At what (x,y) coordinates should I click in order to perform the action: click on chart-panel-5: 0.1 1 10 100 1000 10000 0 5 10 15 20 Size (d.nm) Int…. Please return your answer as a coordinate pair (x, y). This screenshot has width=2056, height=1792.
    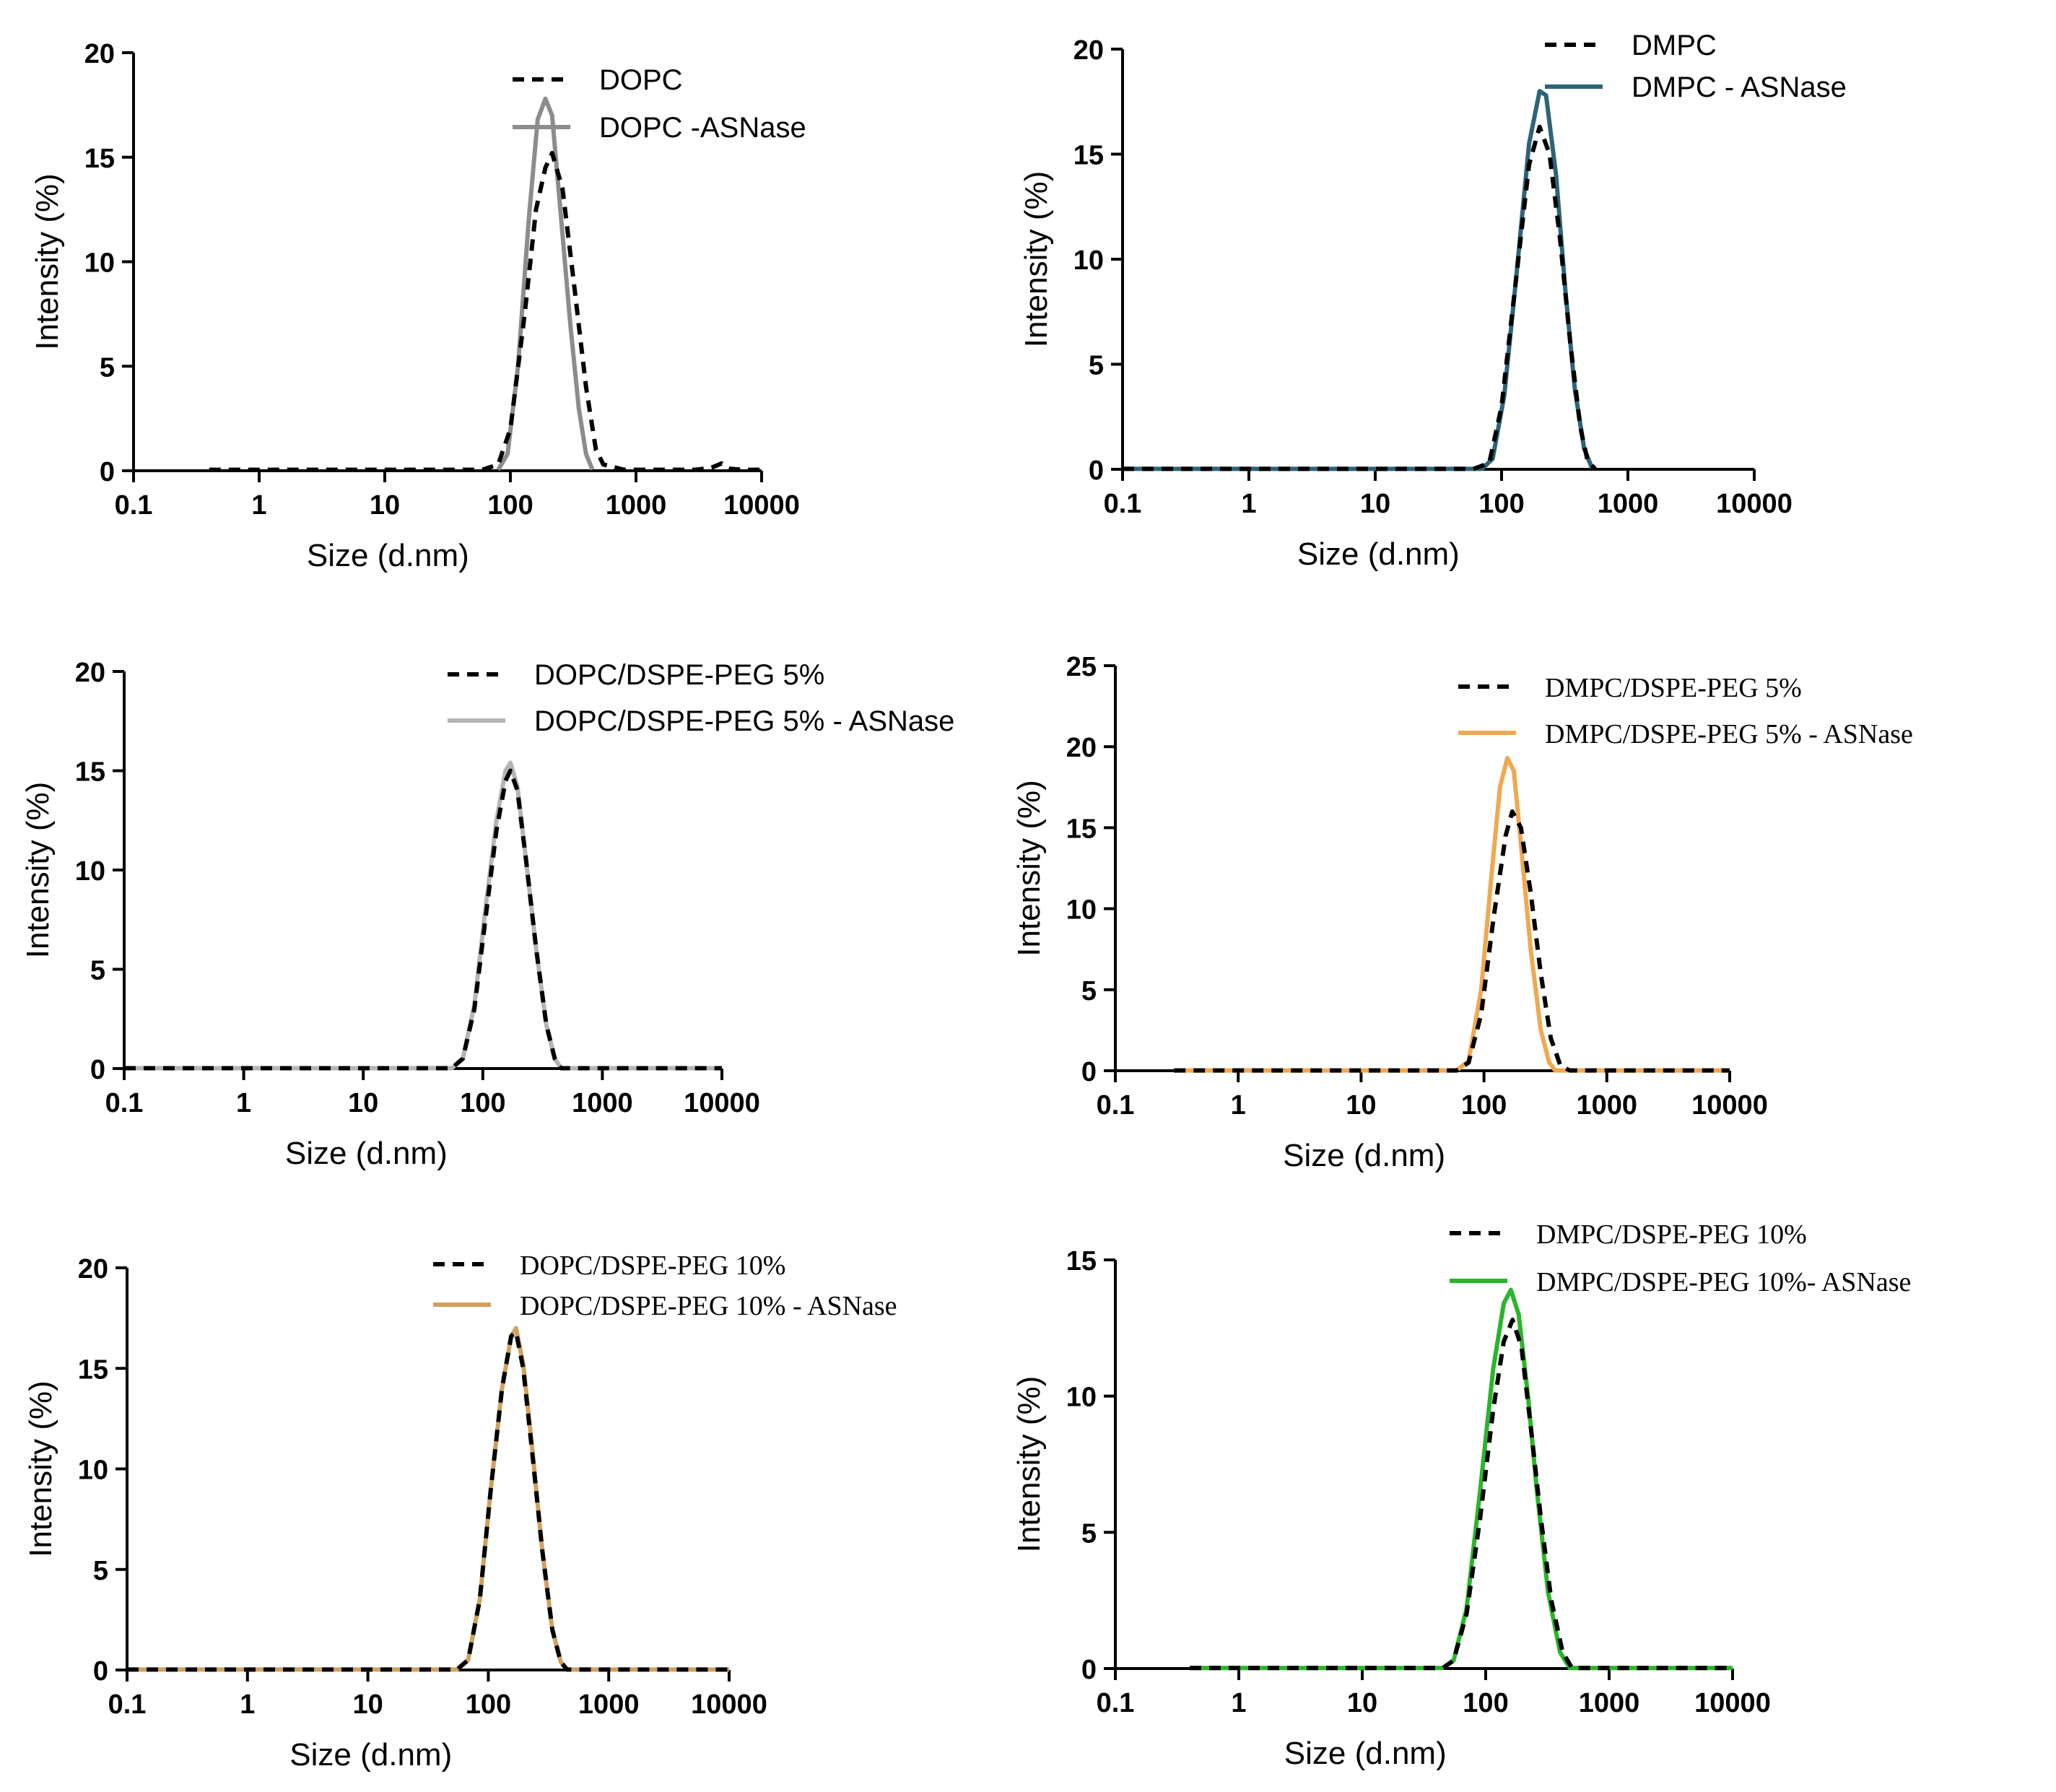
    Looking at the image, I should click on (460, 1512).